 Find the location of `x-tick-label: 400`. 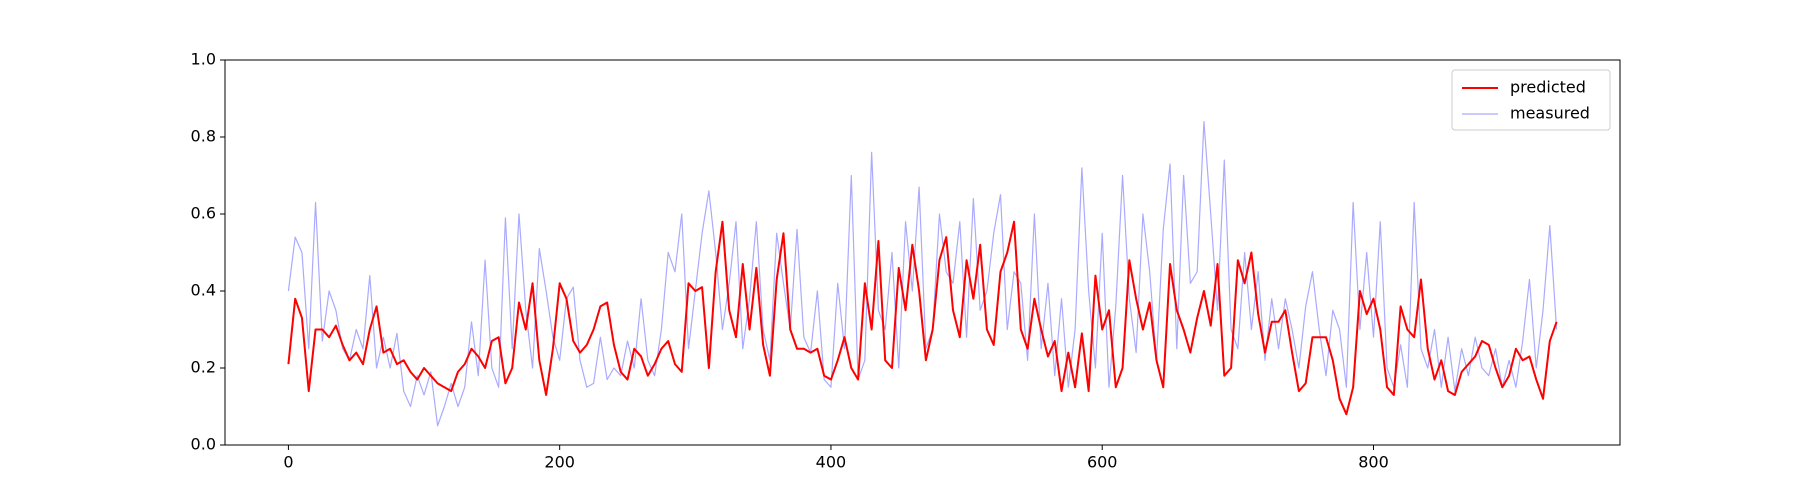

x-tick-label: 400 is located at coordinates (831, 462).